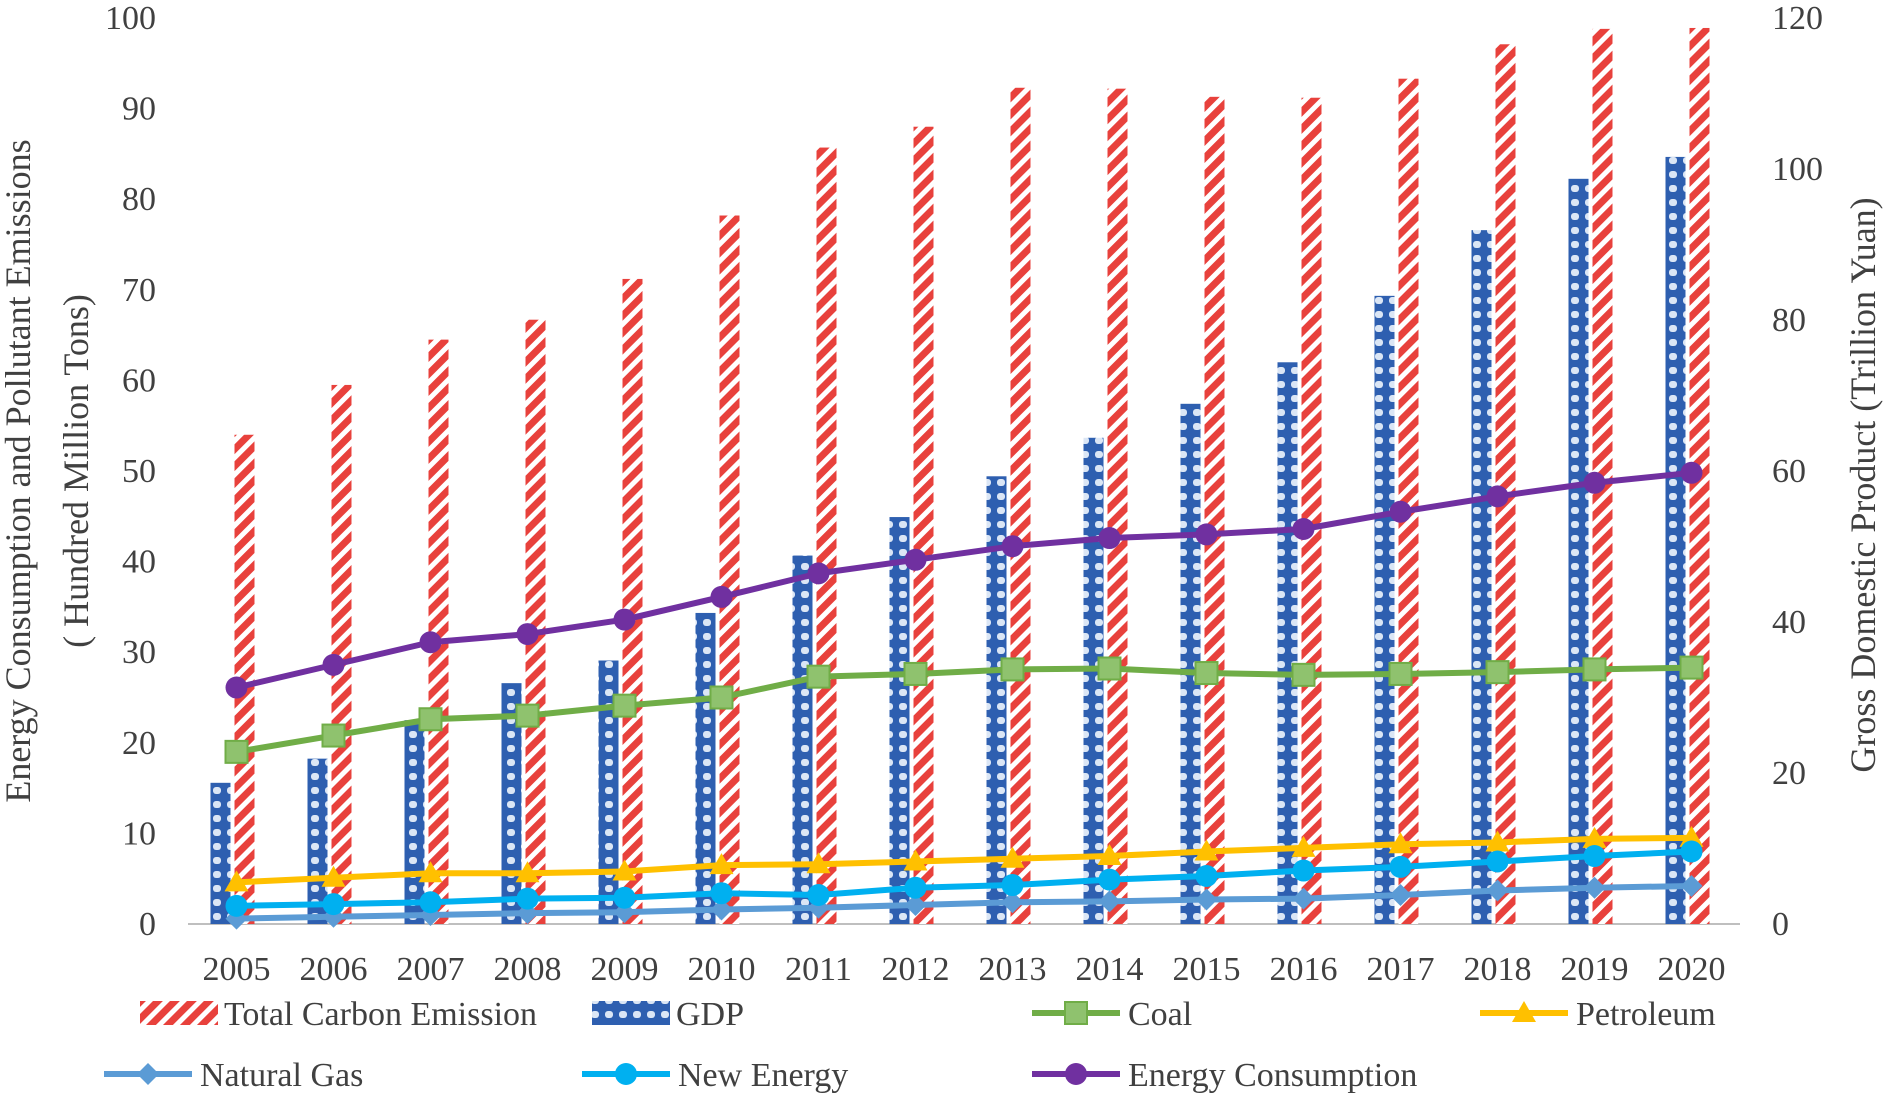 The image size is (1892, 1101). Describe the element at coordinates (139, 833) in the screenshot. I see `y-left-tick-label: 10` at that location.